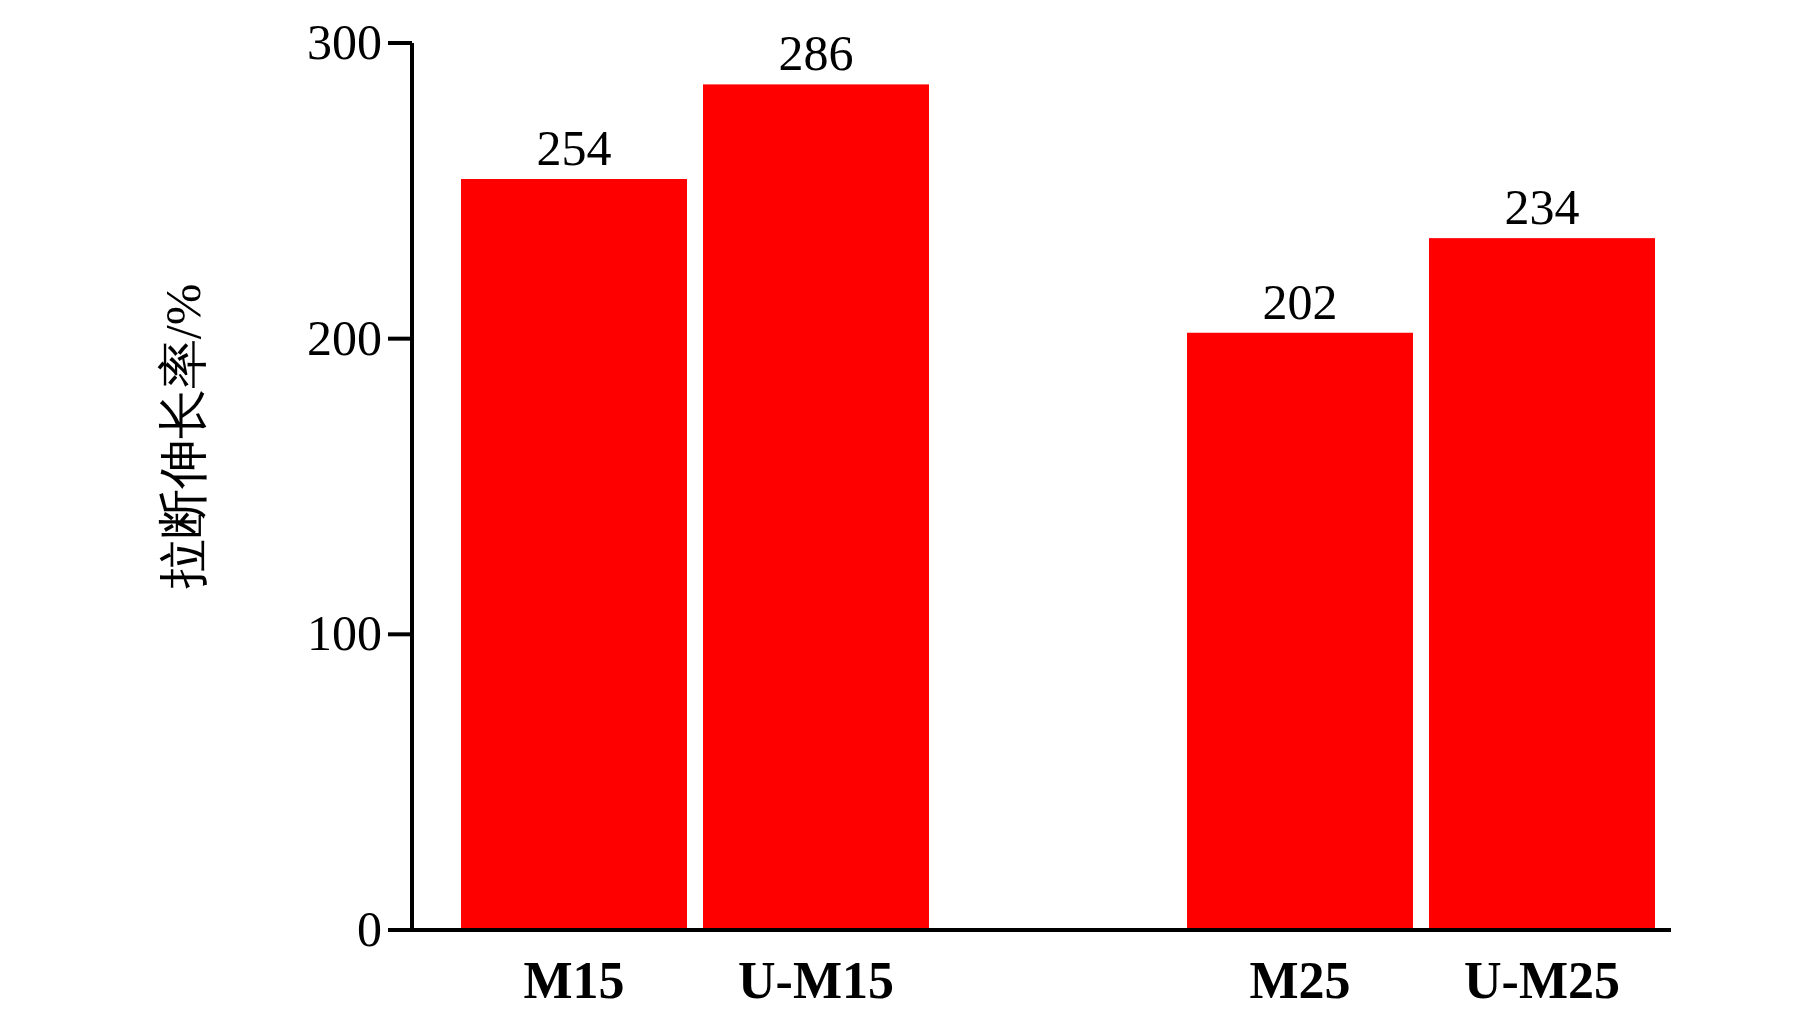 This screenshot has width=1819, height=1012. Describe the element at coordinates (816, 980) in the screenshot. I see `x-tick-label: U-M15` at that location.